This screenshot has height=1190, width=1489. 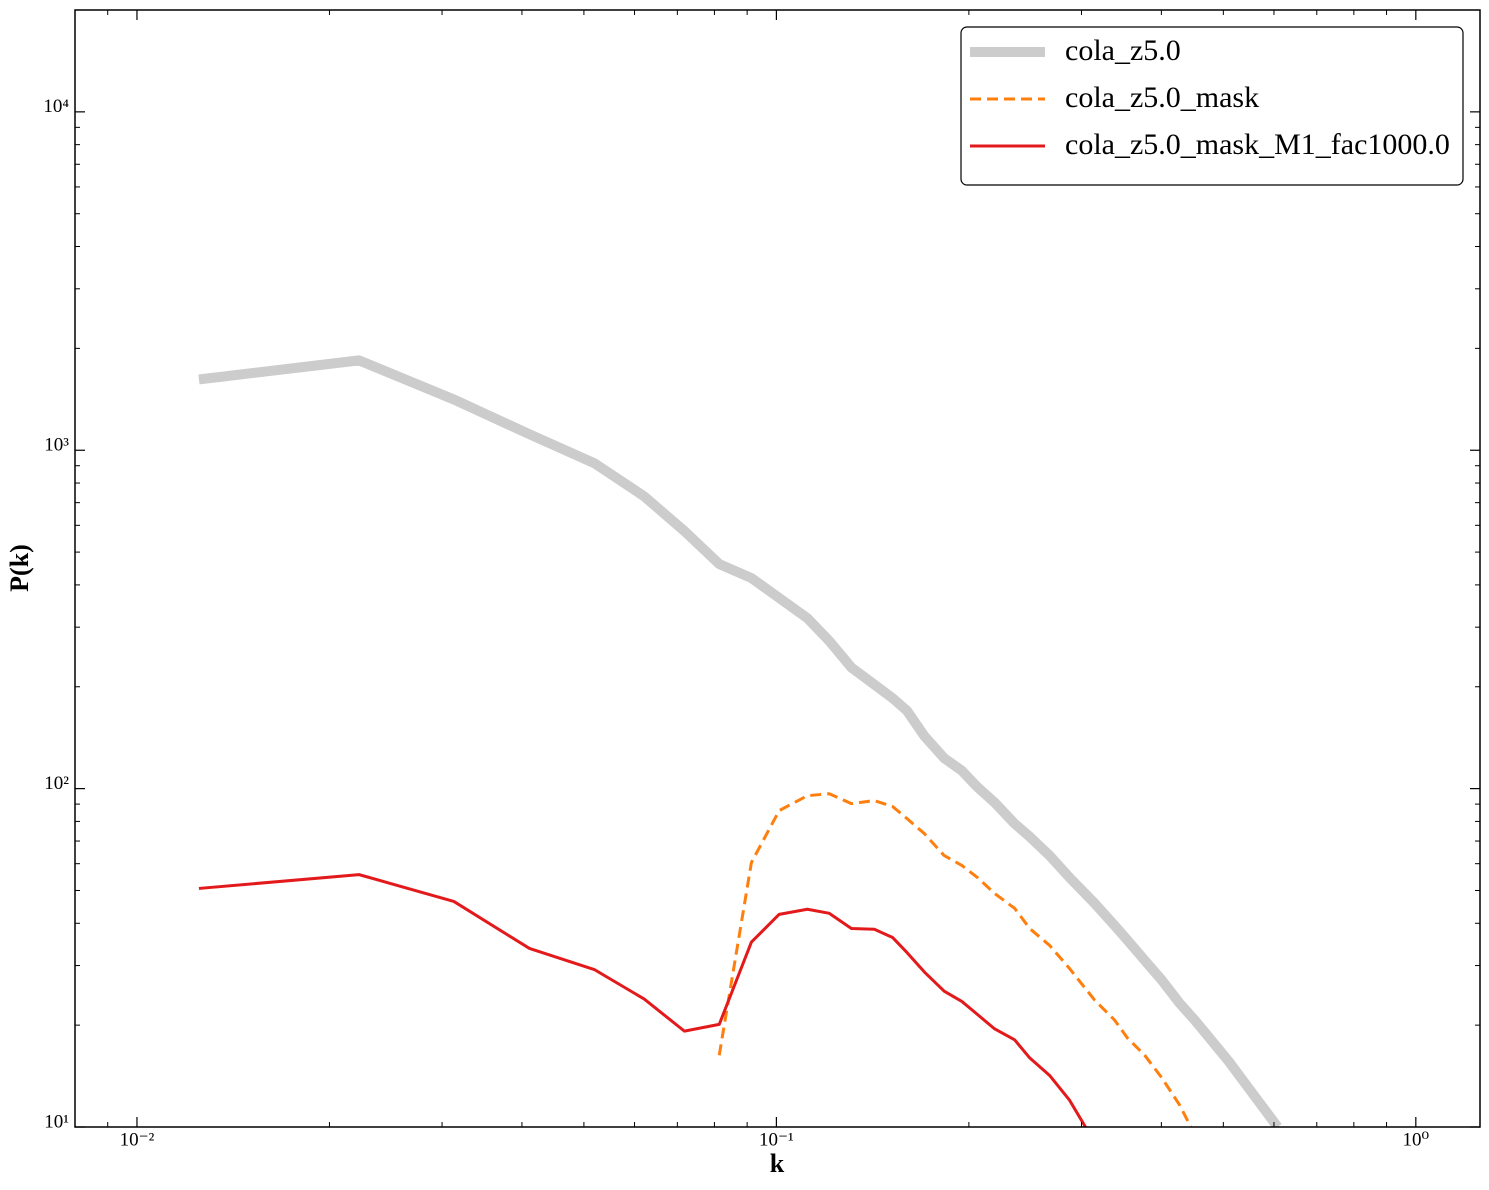 I want to click on y-tick-label: 10⁴, so click(x=56, y=106).